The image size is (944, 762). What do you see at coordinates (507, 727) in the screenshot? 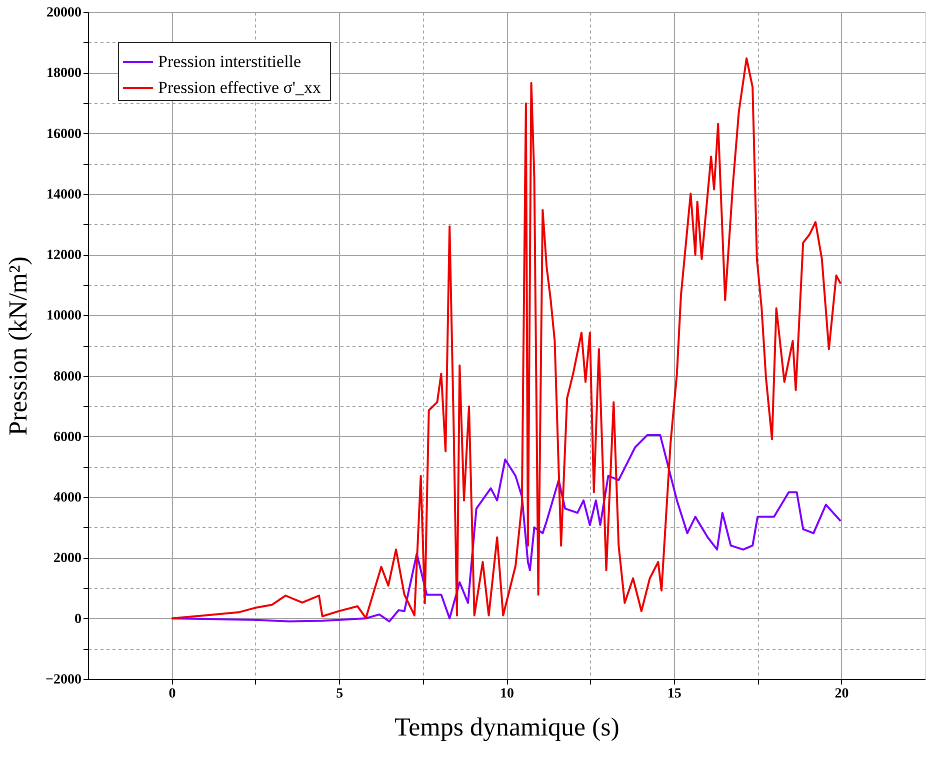
I see `x-axis-title: Temps dynamique (s)` at bounding box center [507, 727].